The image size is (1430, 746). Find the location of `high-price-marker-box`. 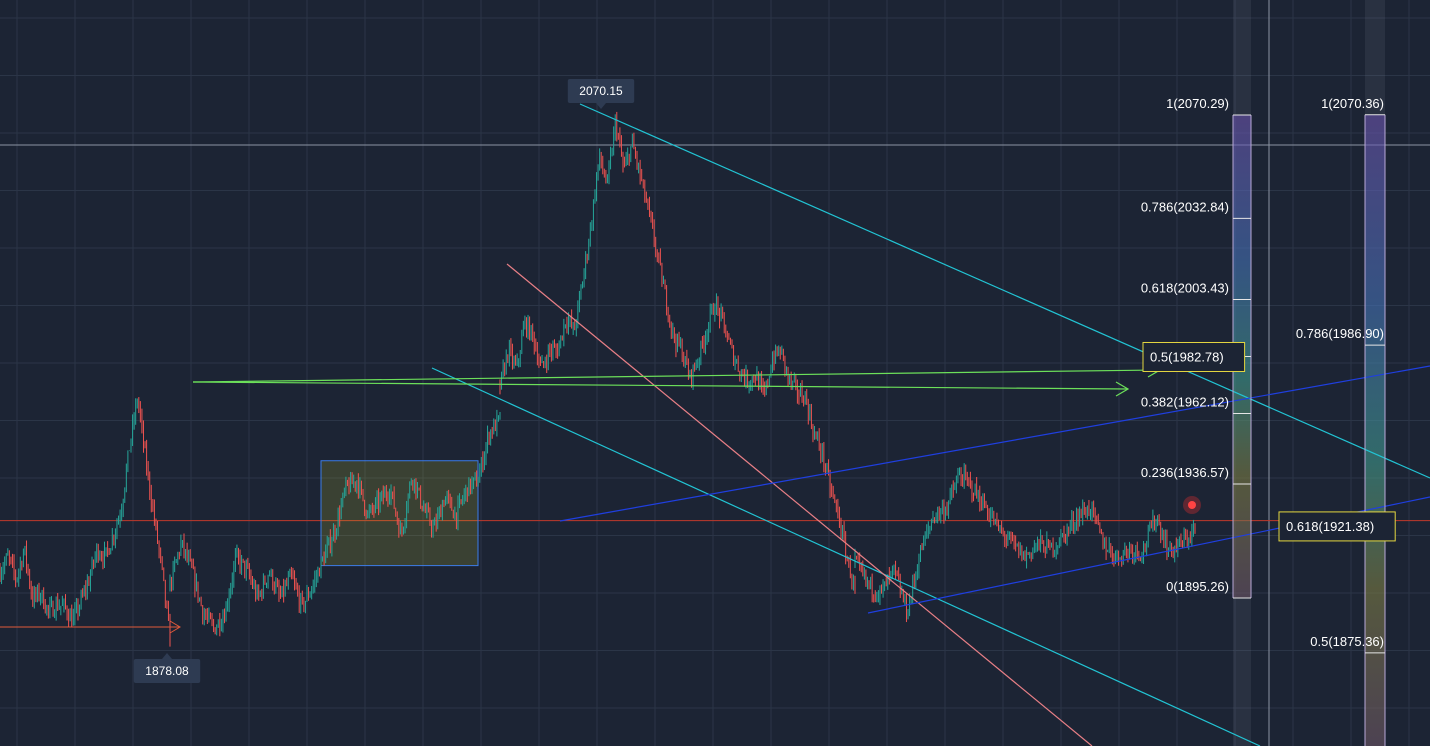

high-price-marker-box is located at coordinates (601, 91).